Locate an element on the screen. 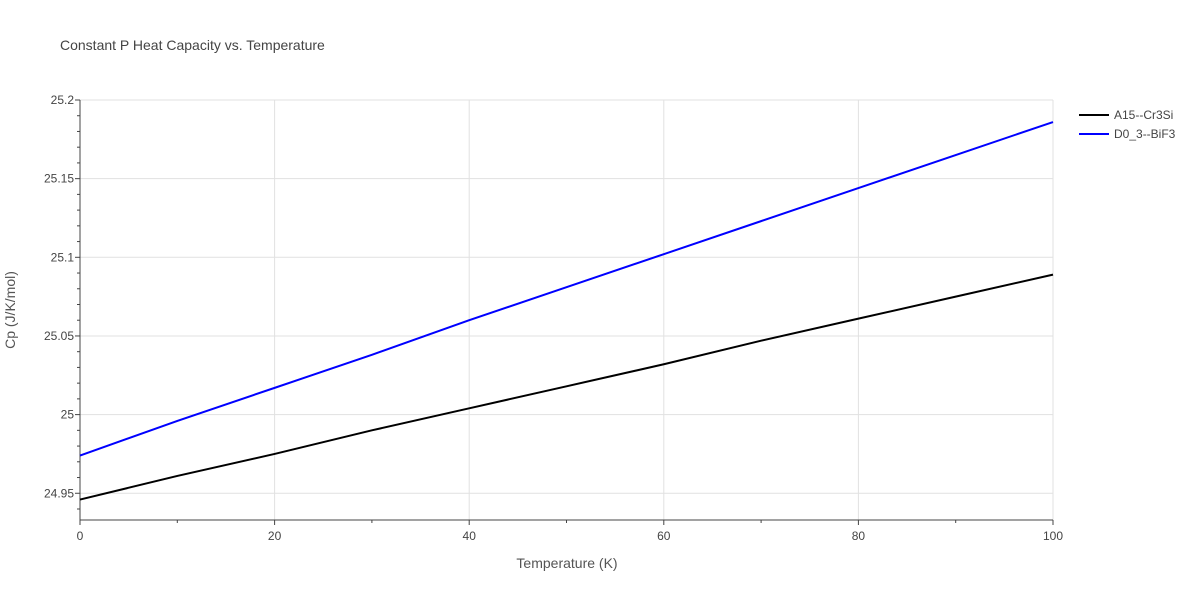 The height and width of the screenshot is (600, 1200). y-tick-label: 25.2 is located at coordinates (63, 100).